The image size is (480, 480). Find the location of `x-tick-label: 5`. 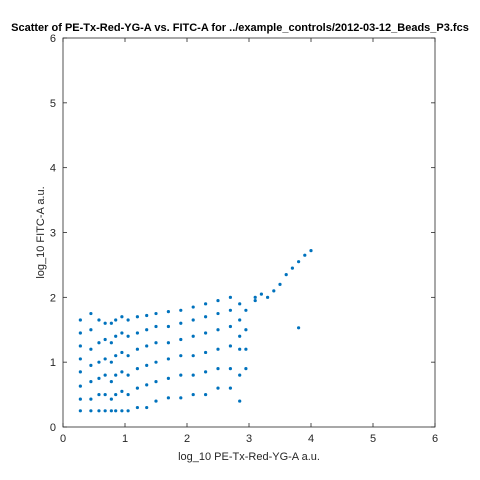

x-tick-label: 5 is located at coordinates (373, 439).